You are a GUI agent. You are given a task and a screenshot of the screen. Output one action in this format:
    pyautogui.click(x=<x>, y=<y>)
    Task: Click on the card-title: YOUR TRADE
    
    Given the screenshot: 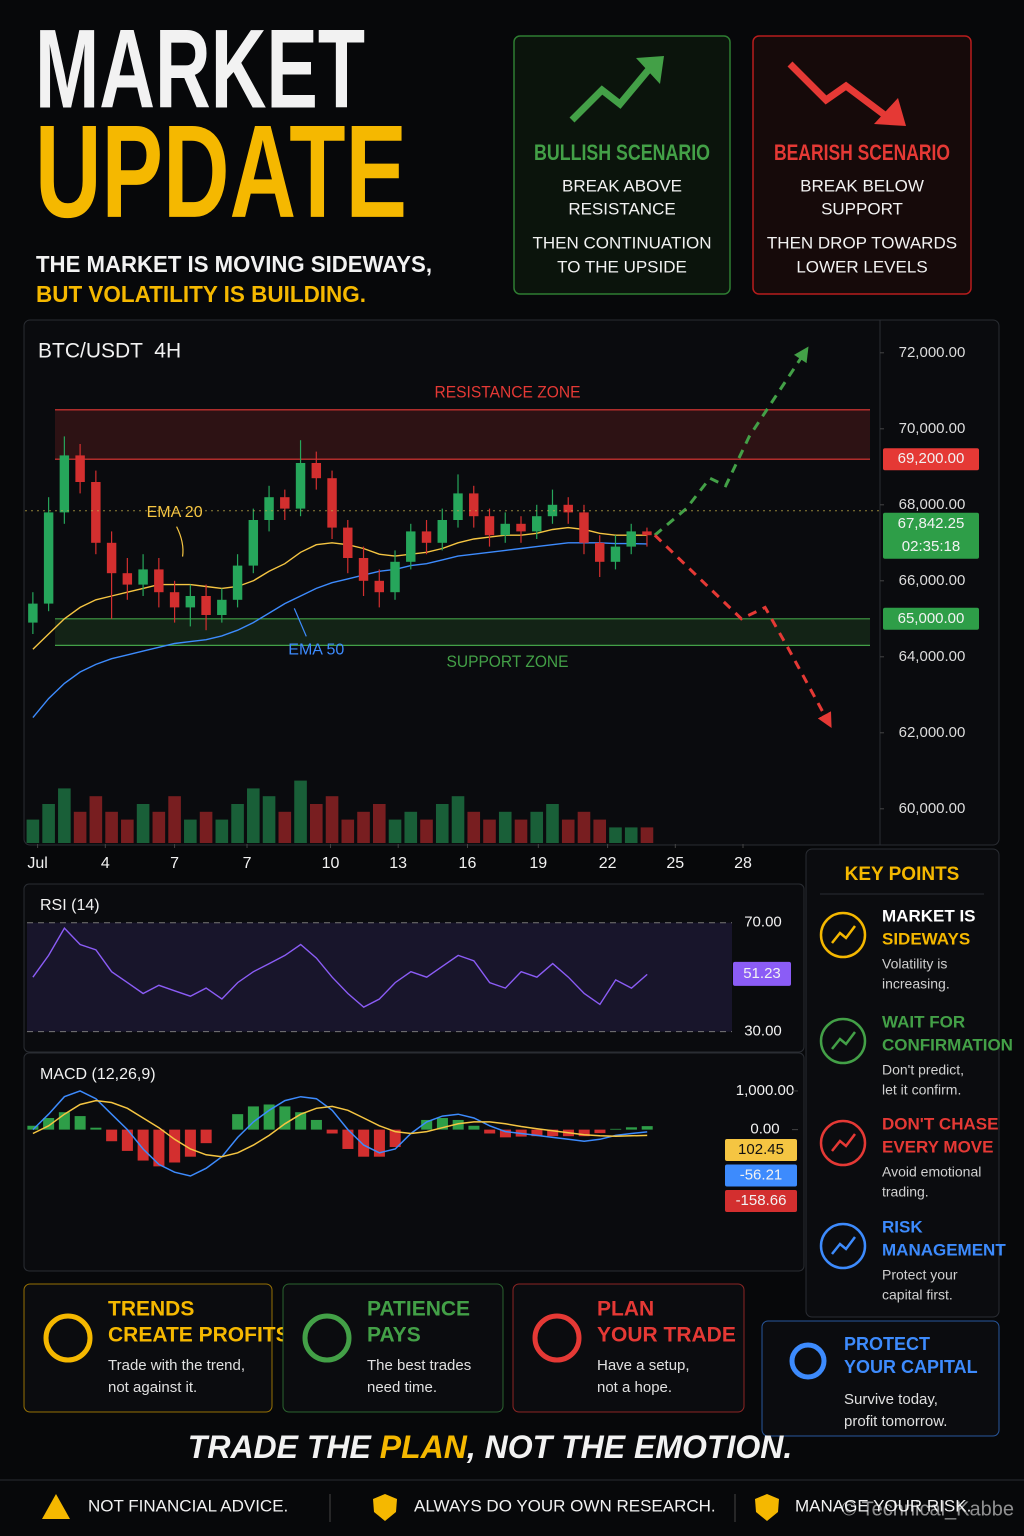 What is the action you would take?
    pyautogui.click(x=666, y=1335)
    